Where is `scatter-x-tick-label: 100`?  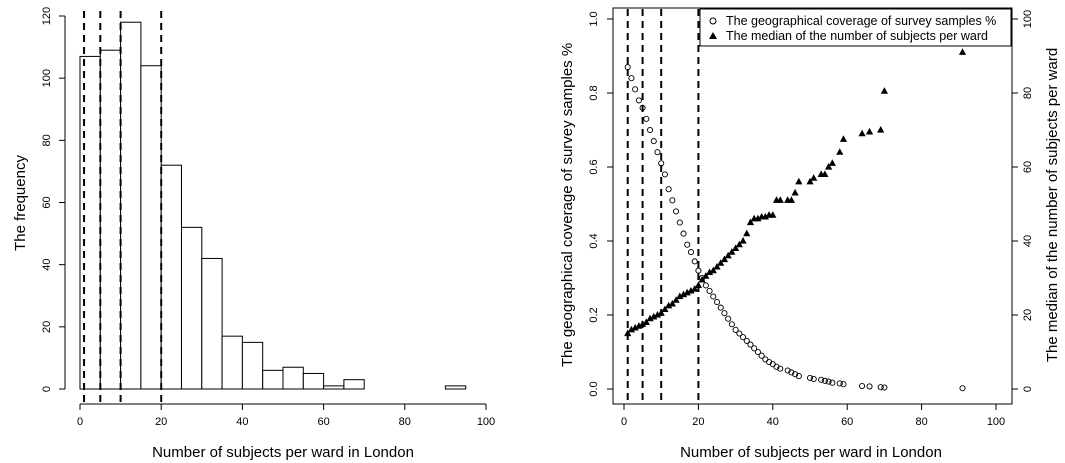 scatter-x-tick-label: 100 is located at coordinates (996, 422).